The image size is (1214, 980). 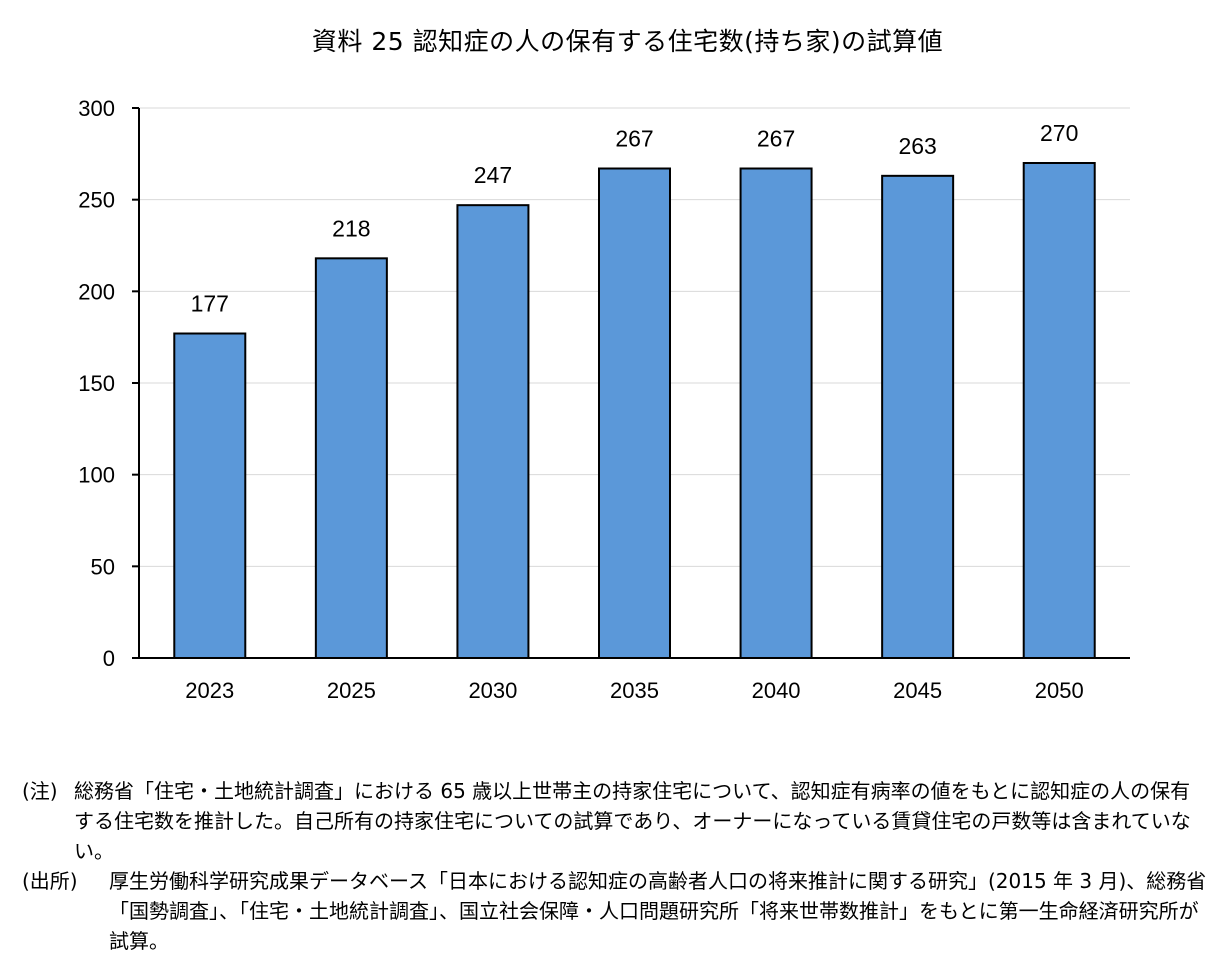 I want to click on y-tick-label: 50, so click(x=103, y=566).